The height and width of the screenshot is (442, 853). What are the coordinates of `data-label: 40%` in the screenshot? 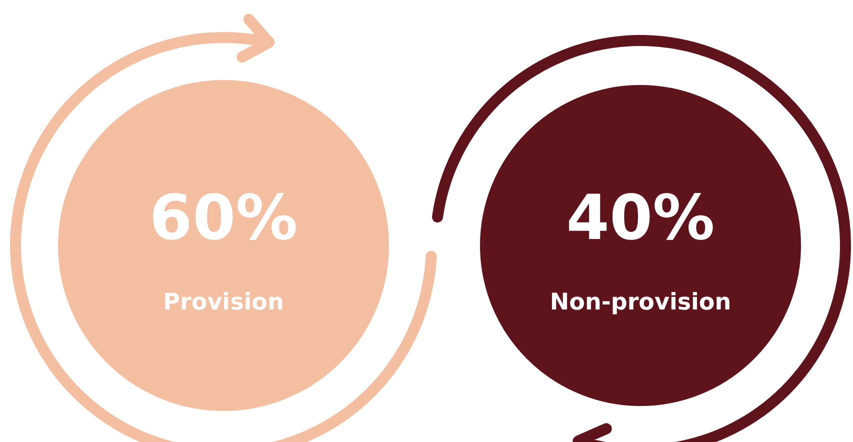 It's located at (640, 217).